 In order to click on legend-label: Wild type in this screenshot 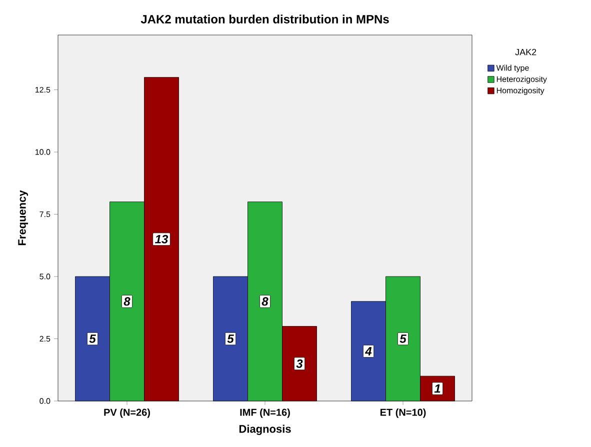, I will do `click(512, 68)`.